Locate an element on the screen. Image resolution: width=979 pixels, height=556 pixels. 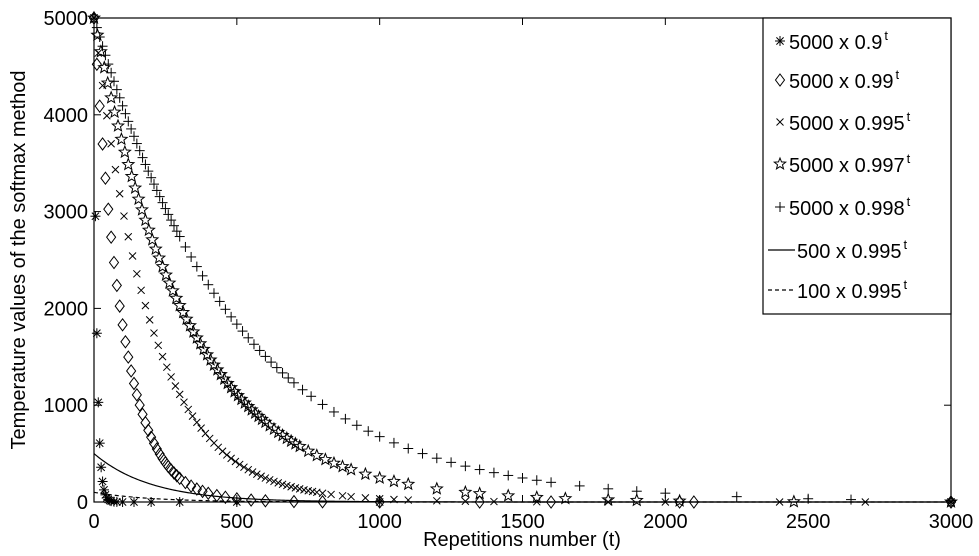
legend-box is located at coordinates (857, 166).